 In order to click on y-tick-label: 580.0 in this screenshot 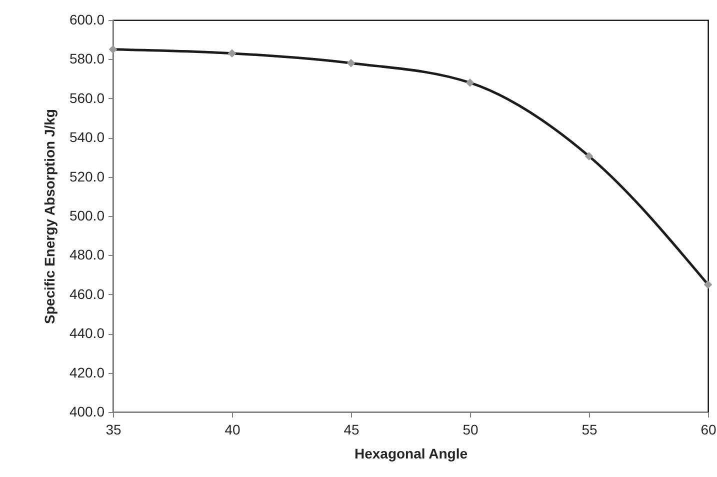, I will do `click(87, 58)`.